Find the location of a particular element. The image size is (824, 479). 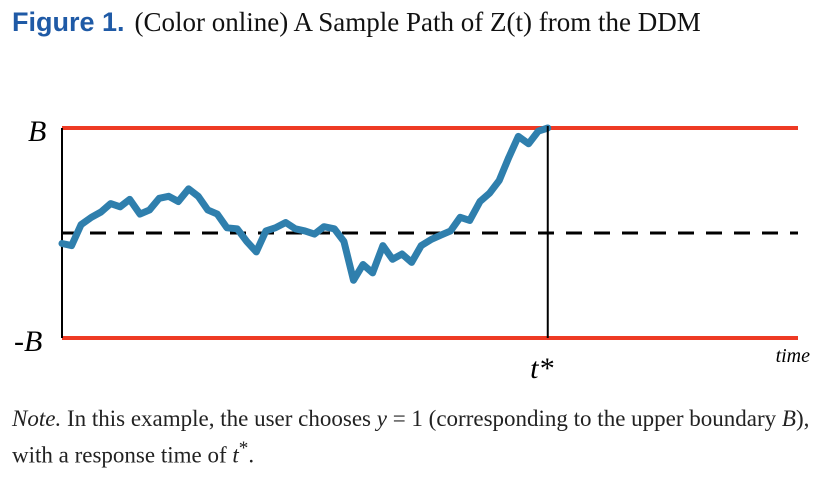

crossing-time-label: t* is located at coordinates (541, 368).